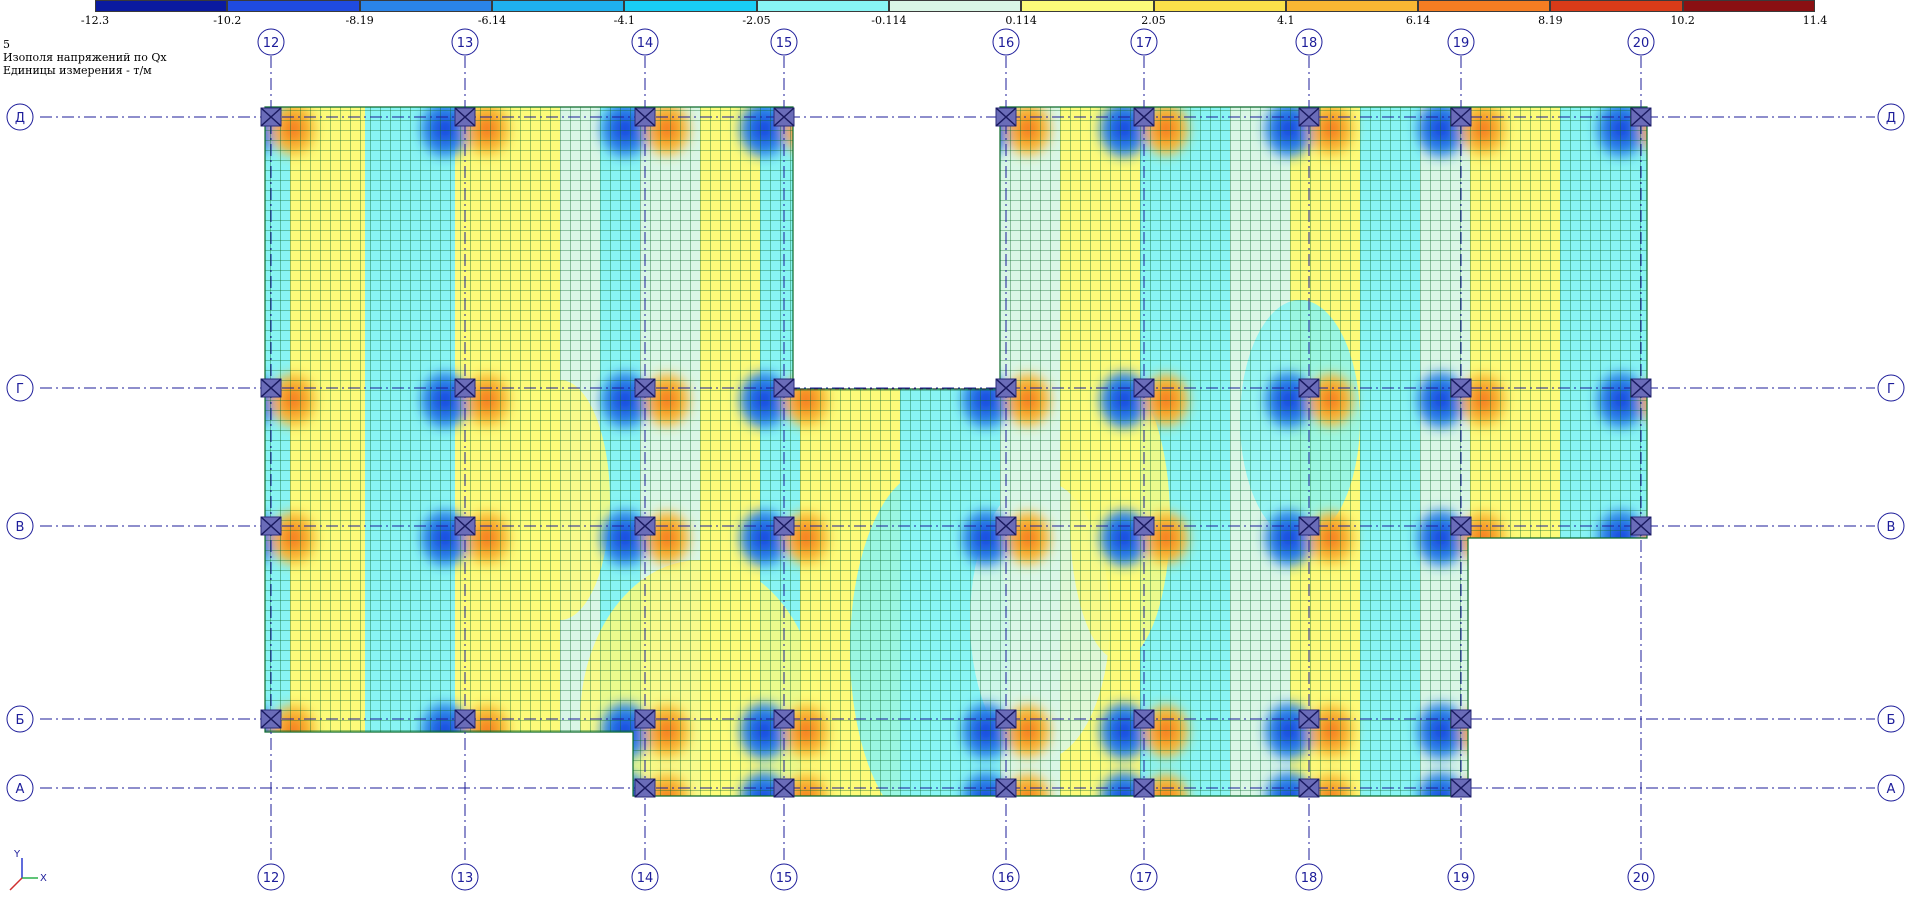 This screenshot has height=901, width=1915. Describe the element at coordinates (1550, 20) in the screenshot. I see `scale-value-label: 8.19` at that location.